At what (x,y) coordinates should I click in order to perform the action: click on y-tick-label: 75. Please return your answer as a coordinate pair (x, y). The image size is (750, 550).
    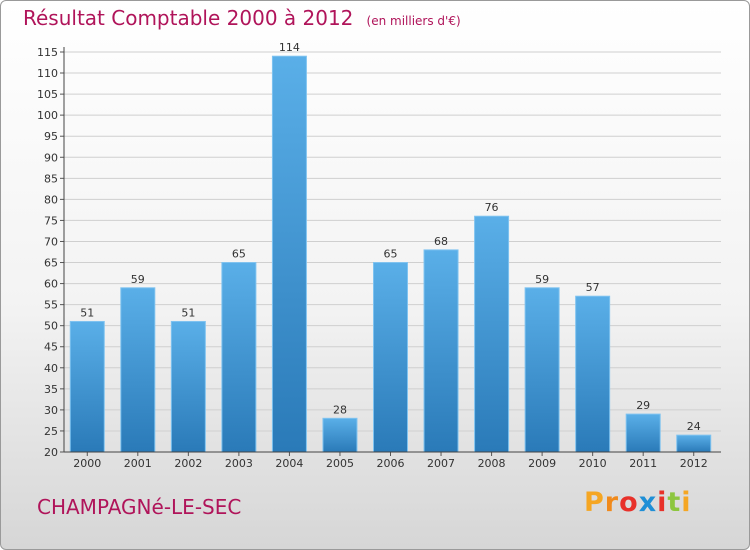
    Looking at the image, I should click on (51, 220).